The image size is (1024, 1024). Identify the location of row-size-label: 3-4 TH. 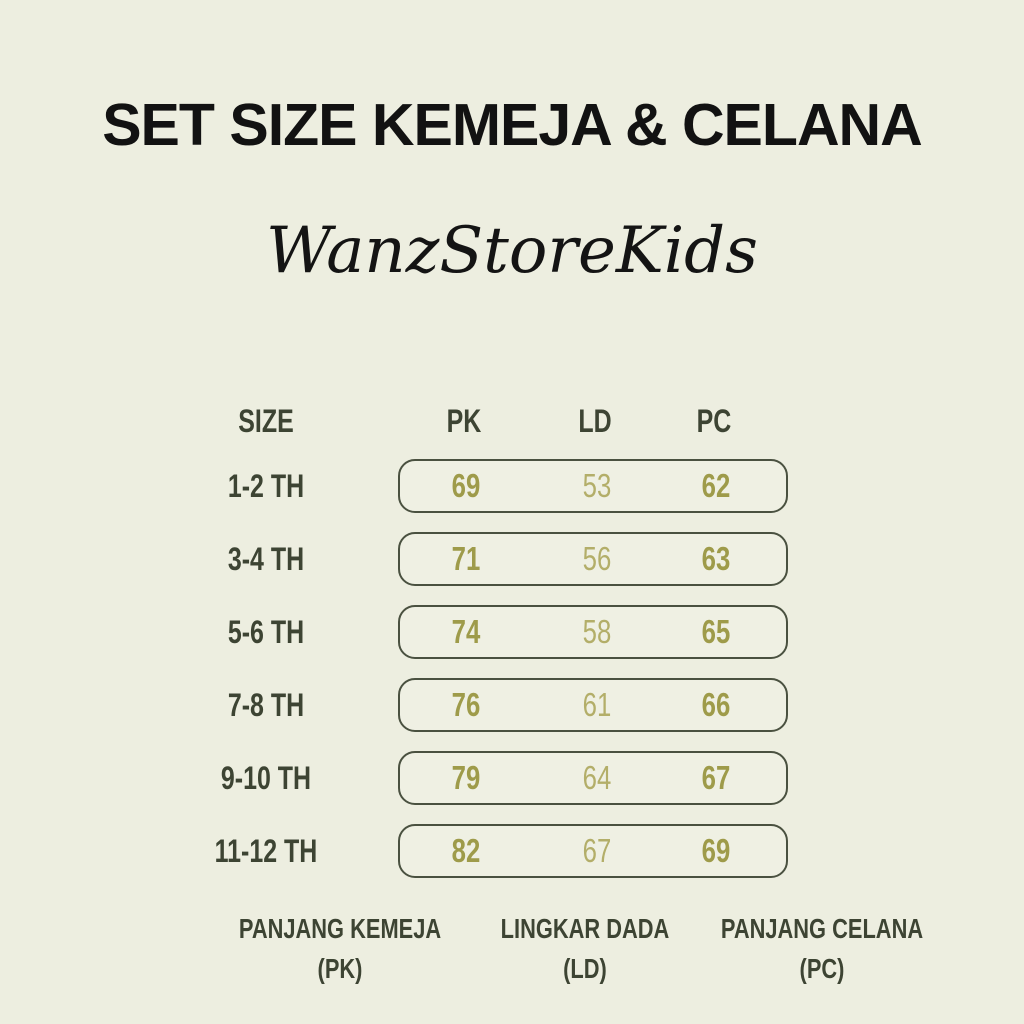
(266, 559).